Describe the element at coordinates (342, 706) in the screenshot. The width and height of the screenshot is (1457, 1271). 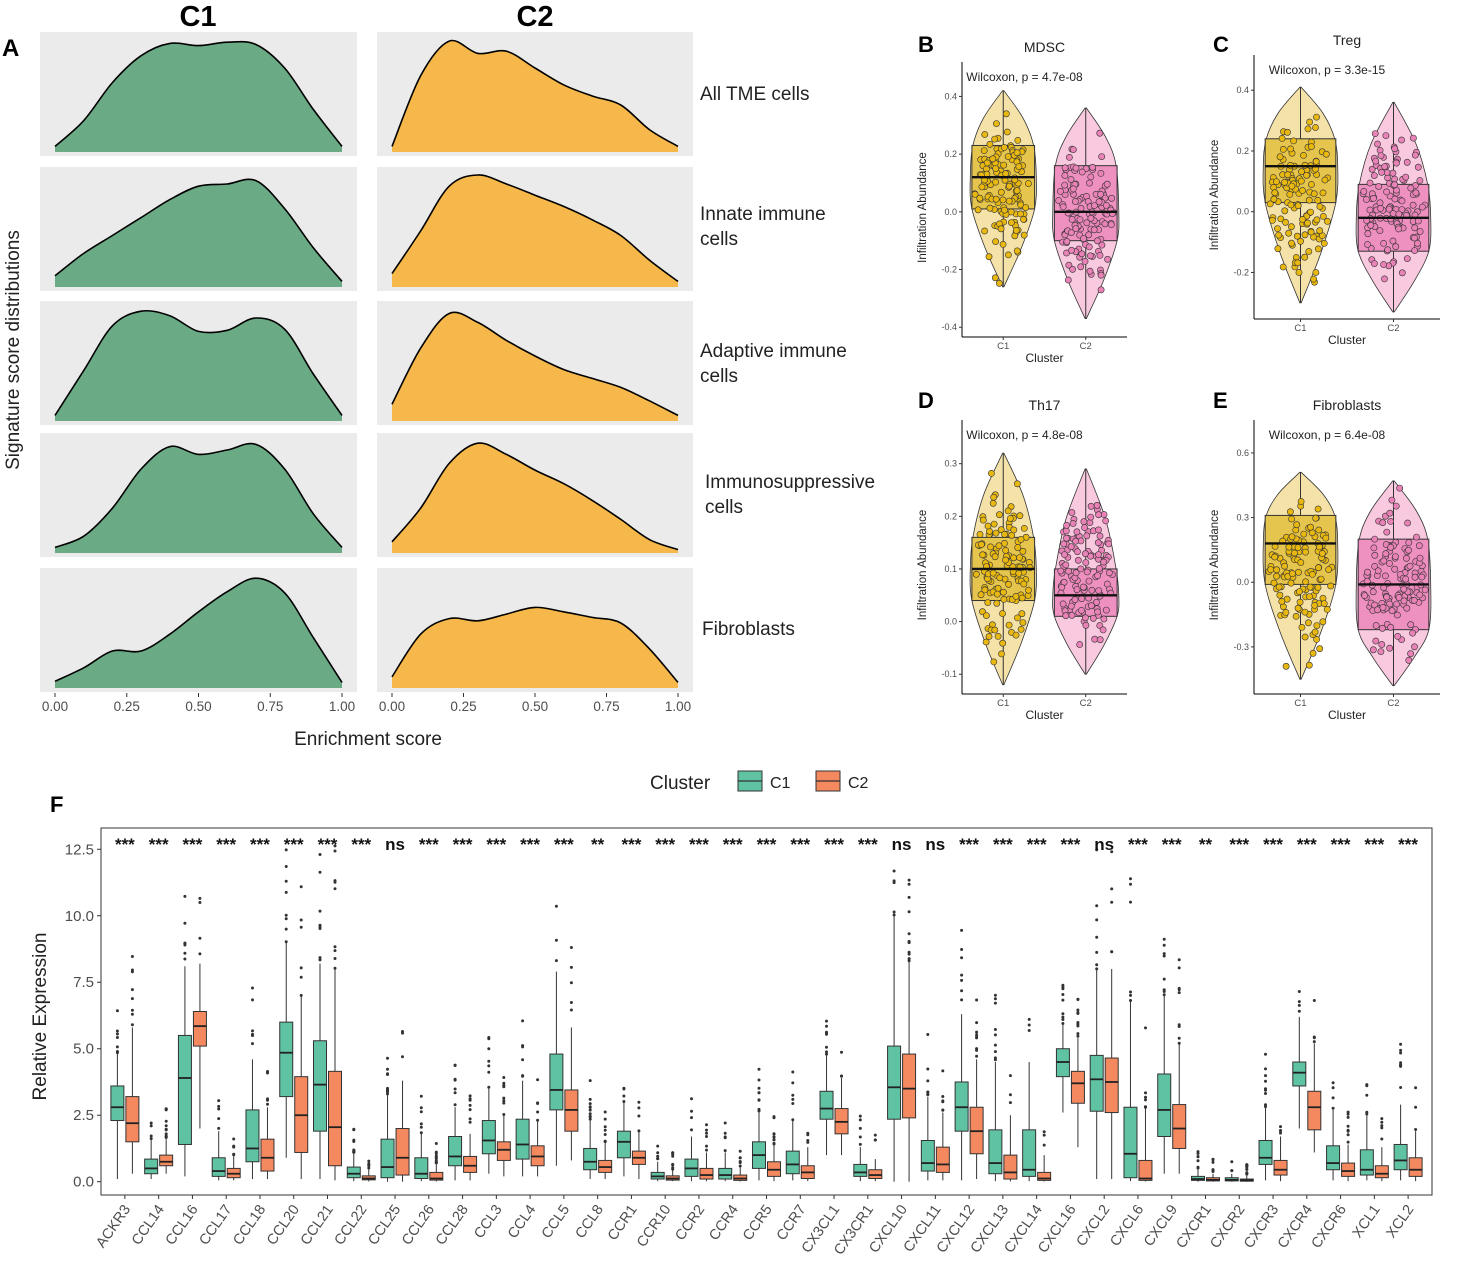
I see `x-tick-label: 1.00` at that location.